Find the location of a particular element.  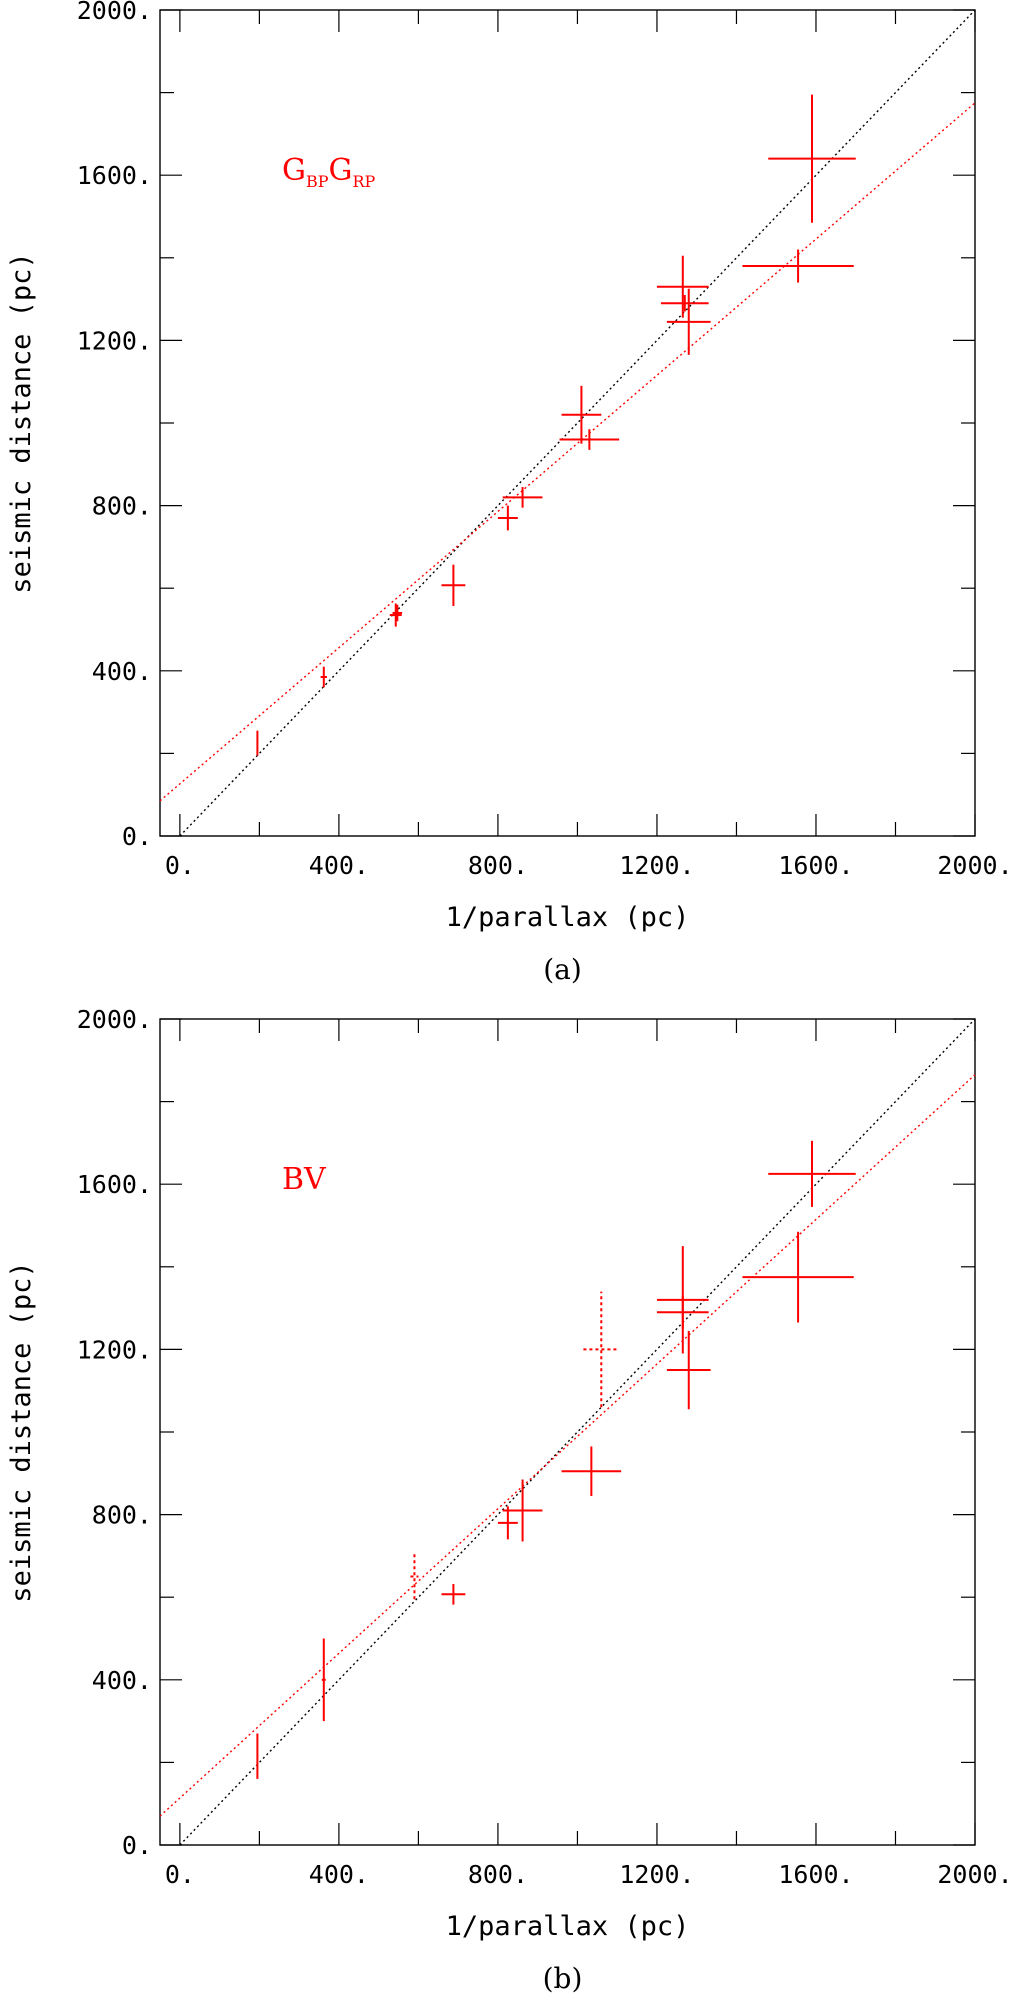

panel-a-x-axis-title: 1/parallax (pc) is located at coordinates (568, 917).